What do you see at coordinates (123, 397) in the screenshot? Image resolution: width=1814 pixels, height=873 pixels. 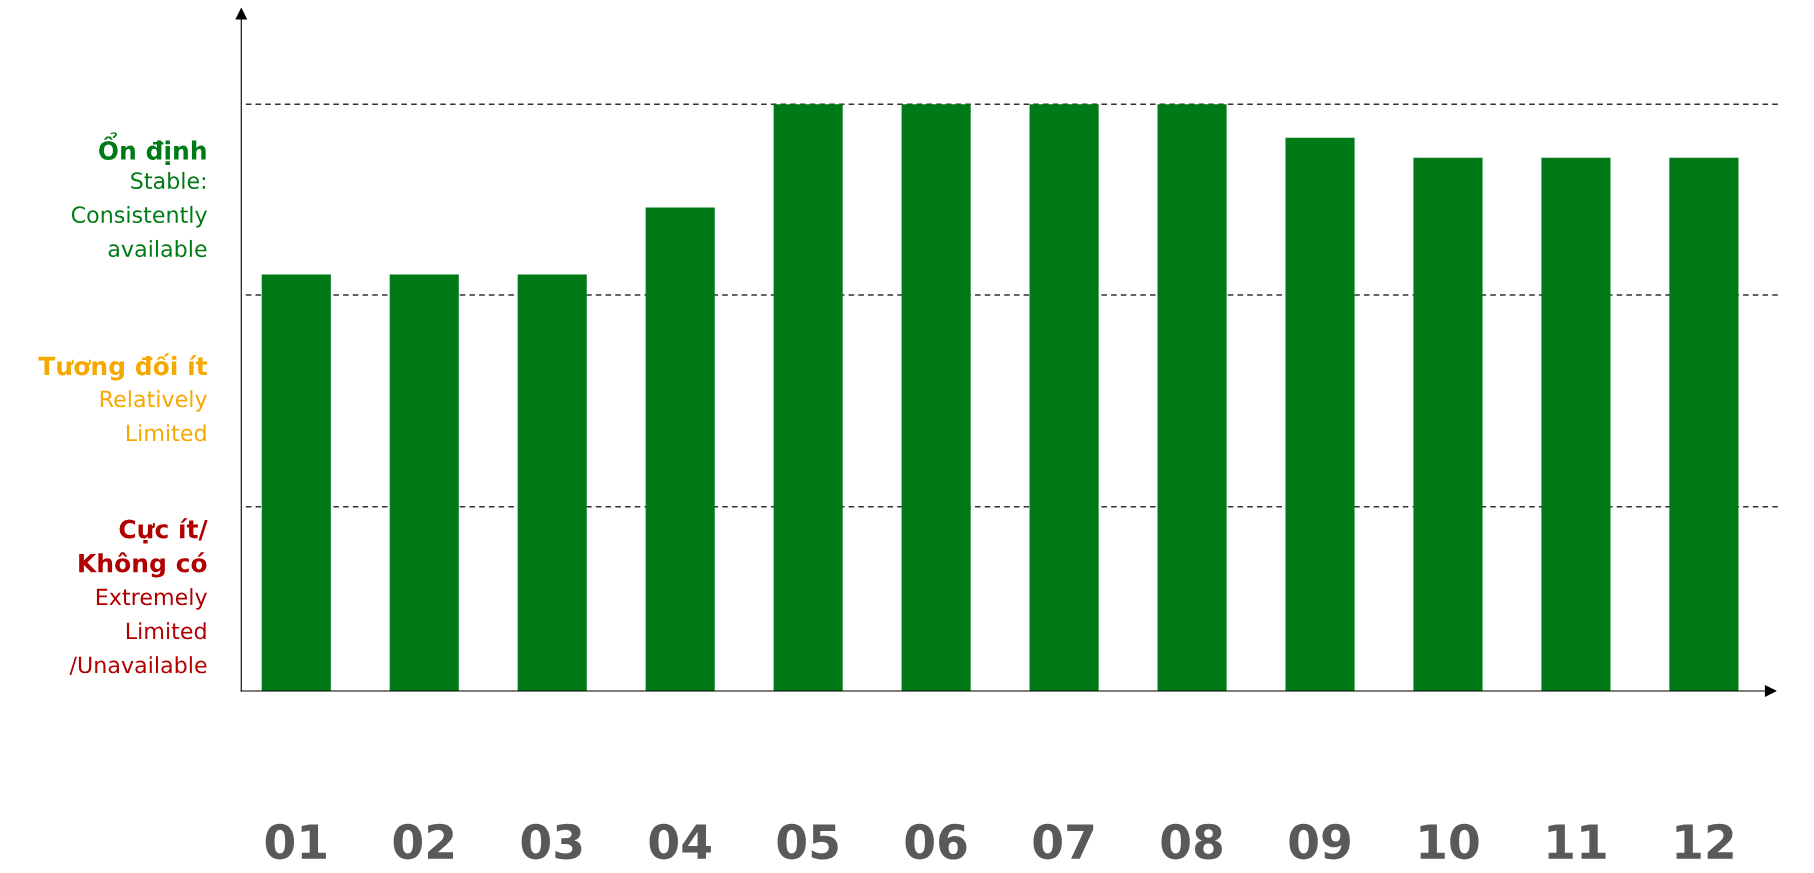 I see `text: Tương đối ít Relatively Limited` at bounding box center [123, 397].